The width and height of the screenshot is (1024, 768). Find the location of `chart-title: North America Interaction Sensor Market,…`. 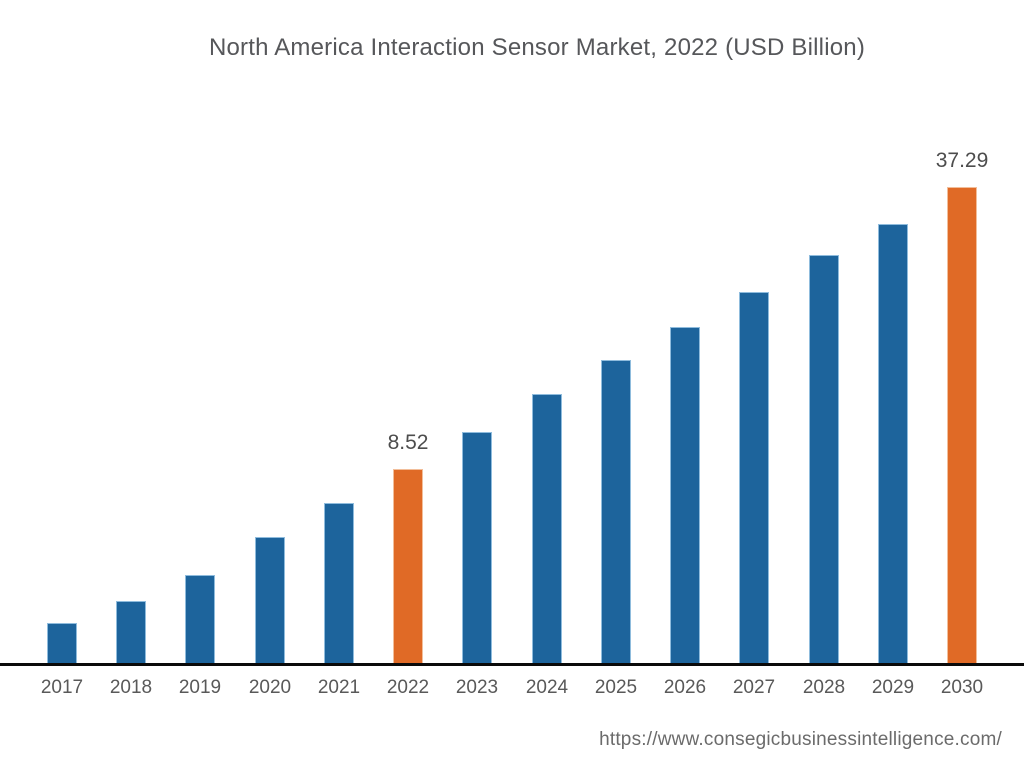

chart-title: North America Interaction Sensor Market,… is located at coordinates (537, 47).